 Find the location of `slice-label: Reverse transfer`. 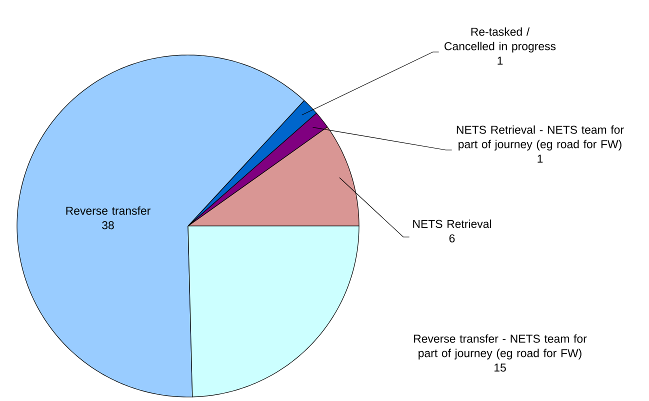

slice-label: Reverse transfer is located at coordinates (108, 210).